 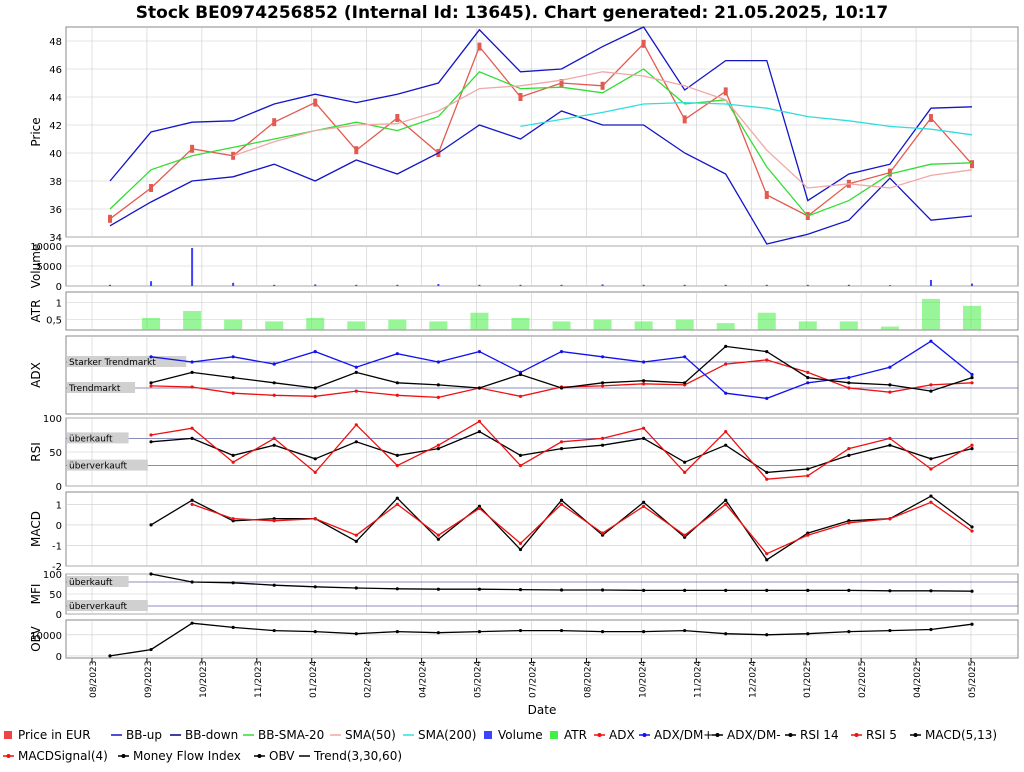 What do you see at coordinates (46, 247) in the screenshot?
I see `y-tick-label: 10000` at bounding box center [46, 247].